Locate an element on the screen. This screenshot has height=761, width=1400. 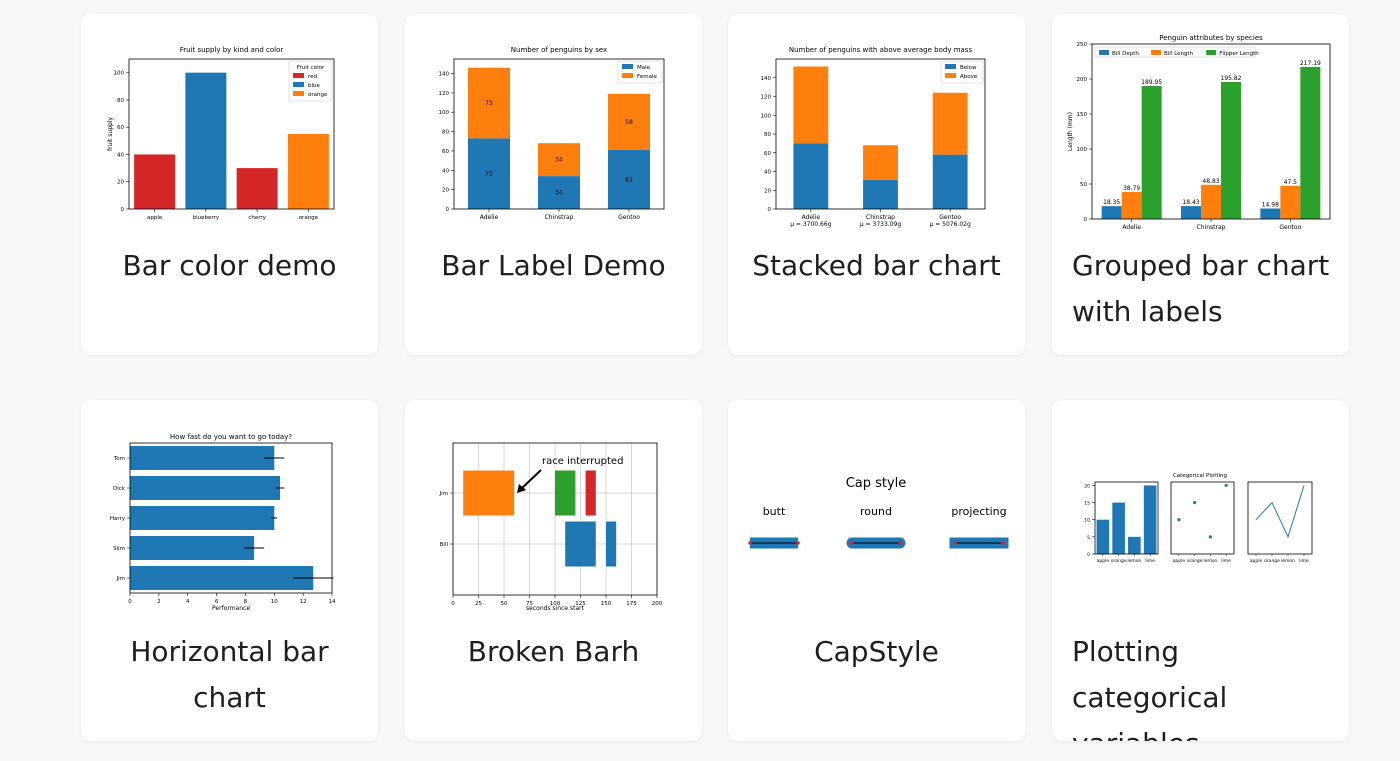
bar-value-label: 18.35 is located at coordinates (1111, 202).